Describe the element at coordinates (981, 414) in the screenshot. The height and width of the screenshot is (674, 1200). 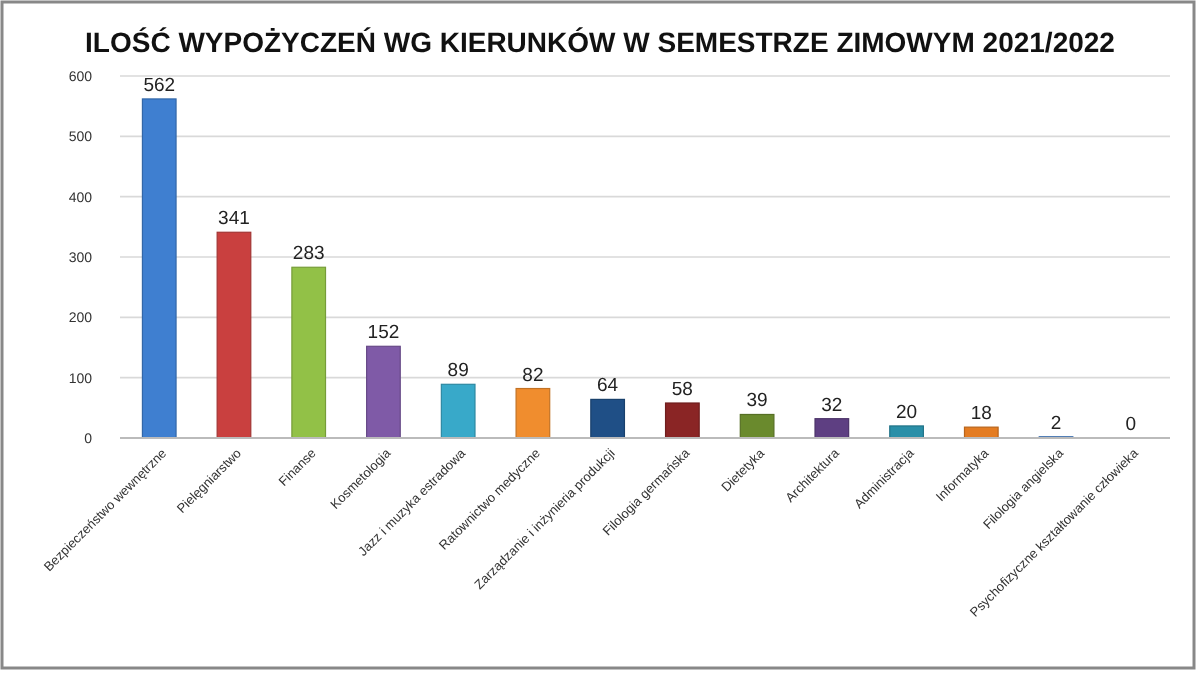
I see `data-label: 18` at that location.